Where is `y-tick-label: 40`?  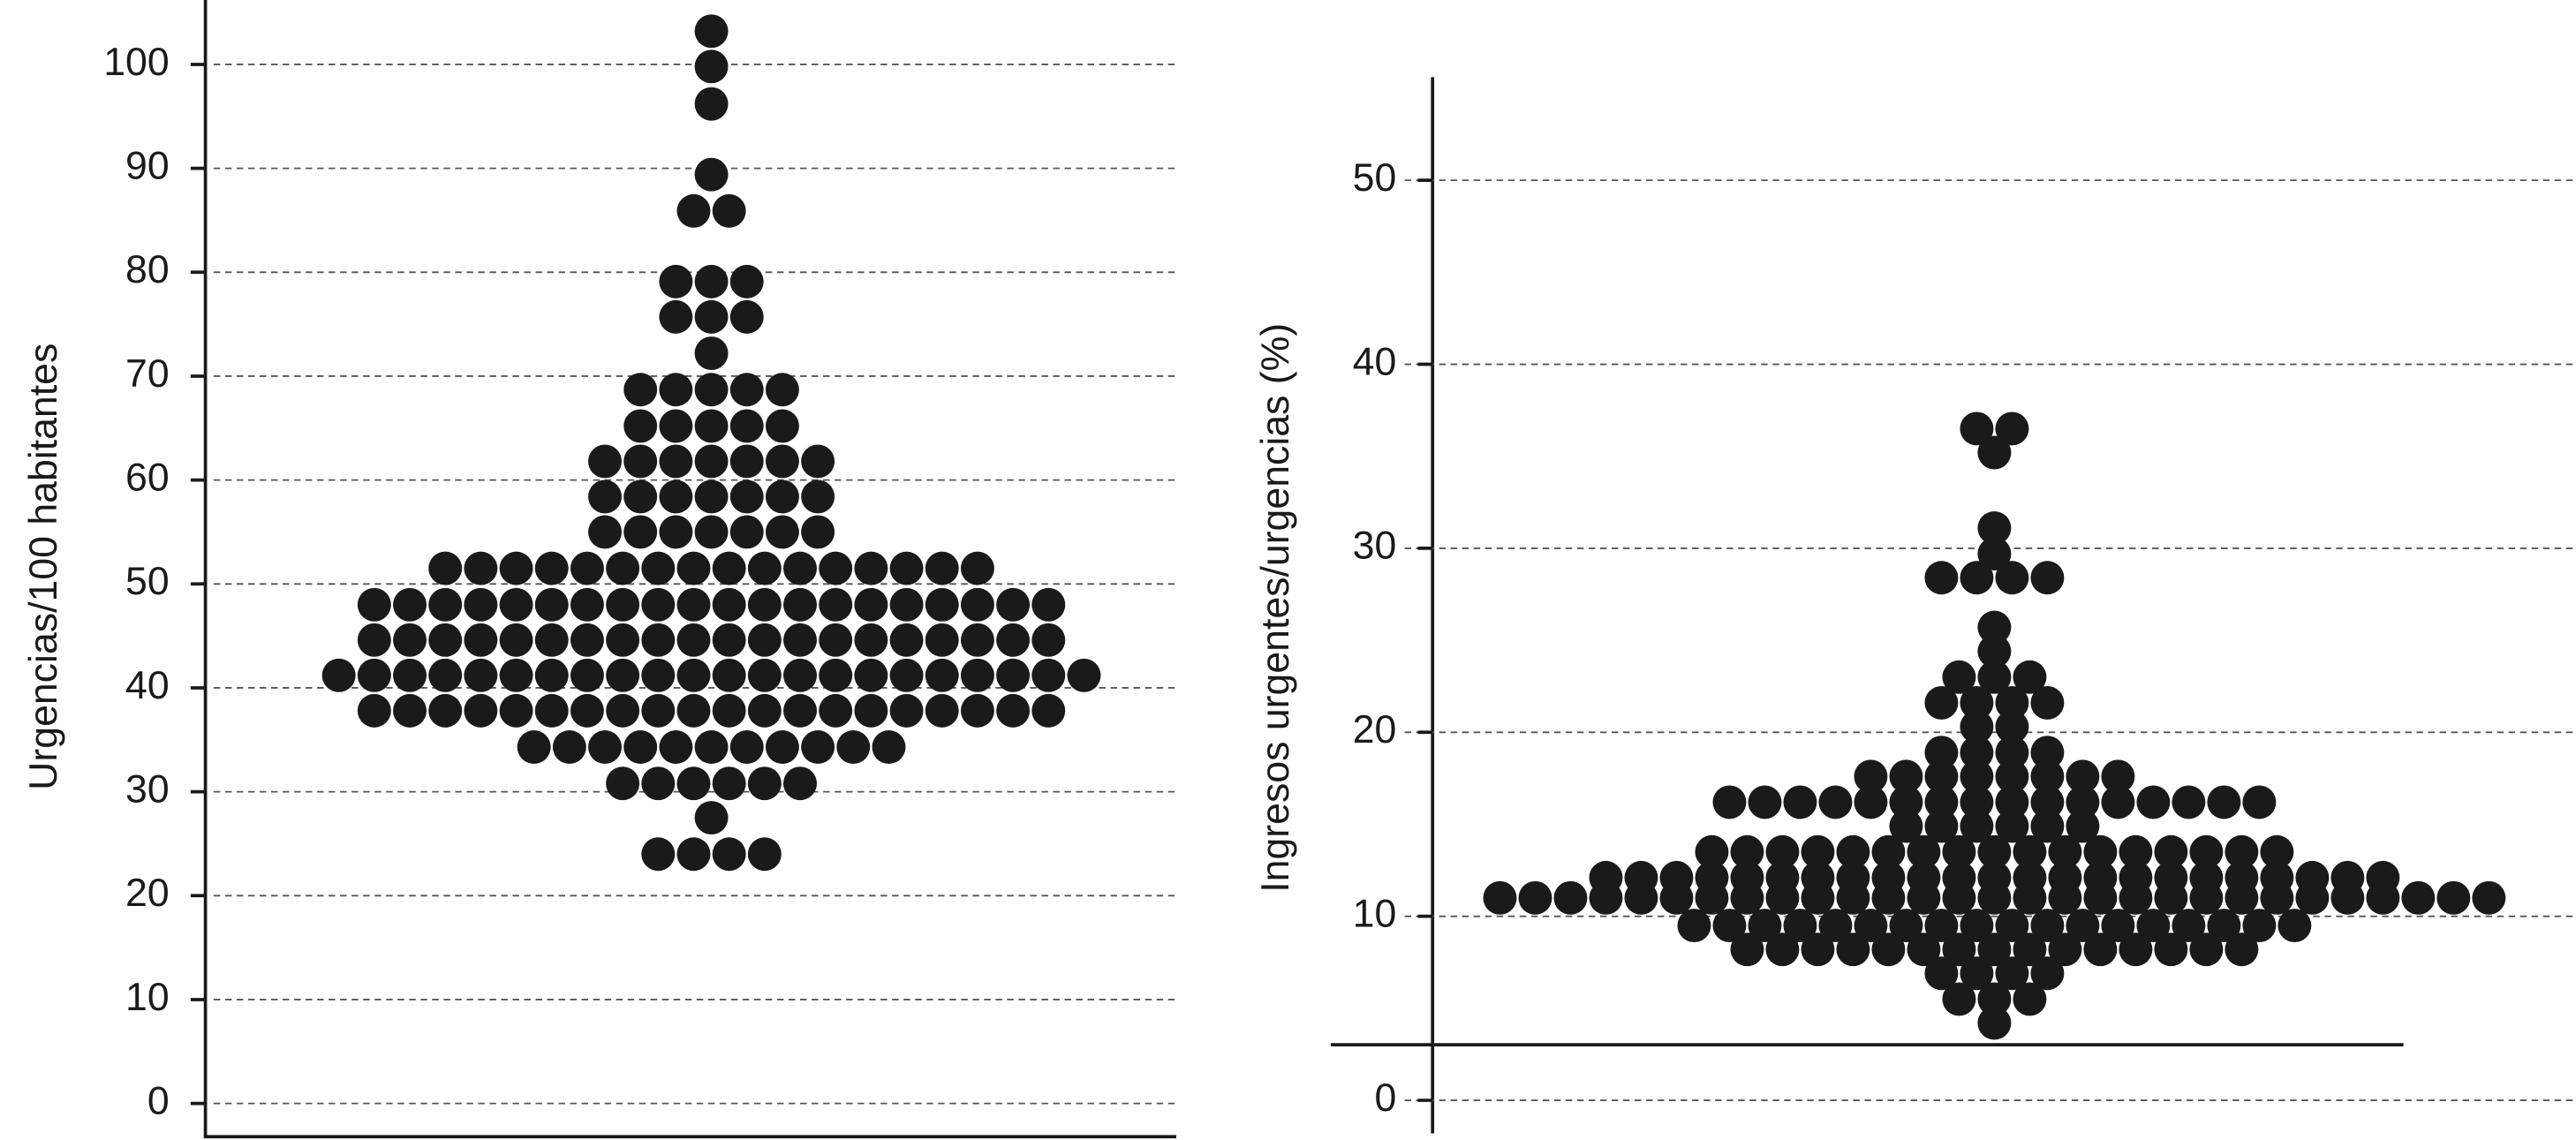 y-tick-label: 40 is located at coordinates (147, 686).